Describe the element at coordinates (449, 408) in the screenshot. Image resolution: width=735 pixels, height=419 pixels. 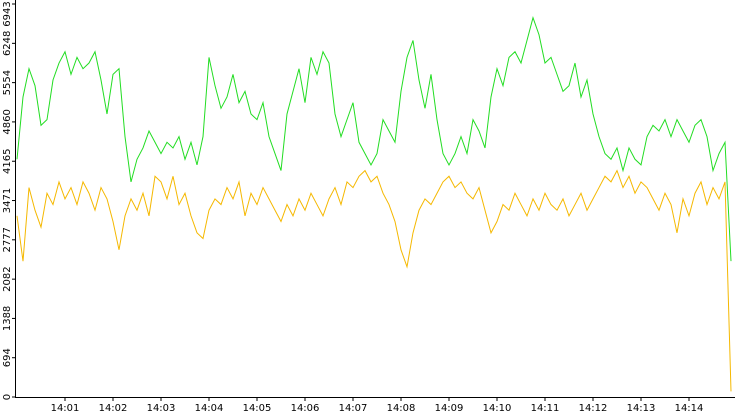
I see `x-tick-label: 14:09` at that location.